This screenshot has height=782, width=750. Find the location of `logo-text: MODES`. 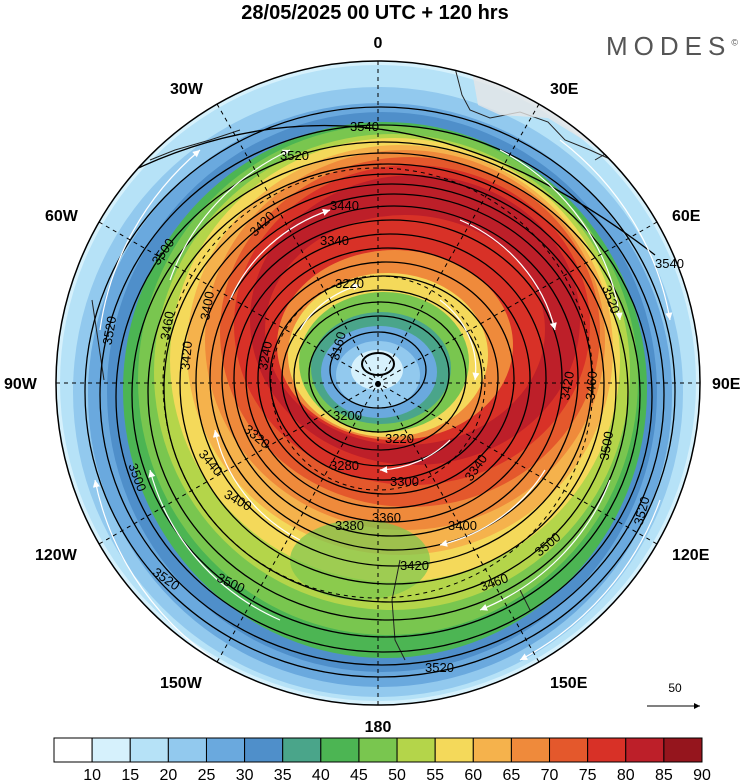

logo-text: MODES is located at coordinates (669, 46).